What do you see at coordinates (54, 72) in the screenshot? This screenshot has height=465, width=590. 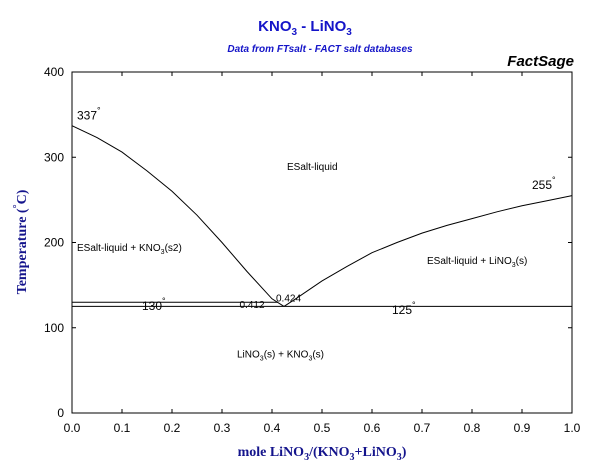 I see `y-tick-label: 400` at bounding box center [54, 72].